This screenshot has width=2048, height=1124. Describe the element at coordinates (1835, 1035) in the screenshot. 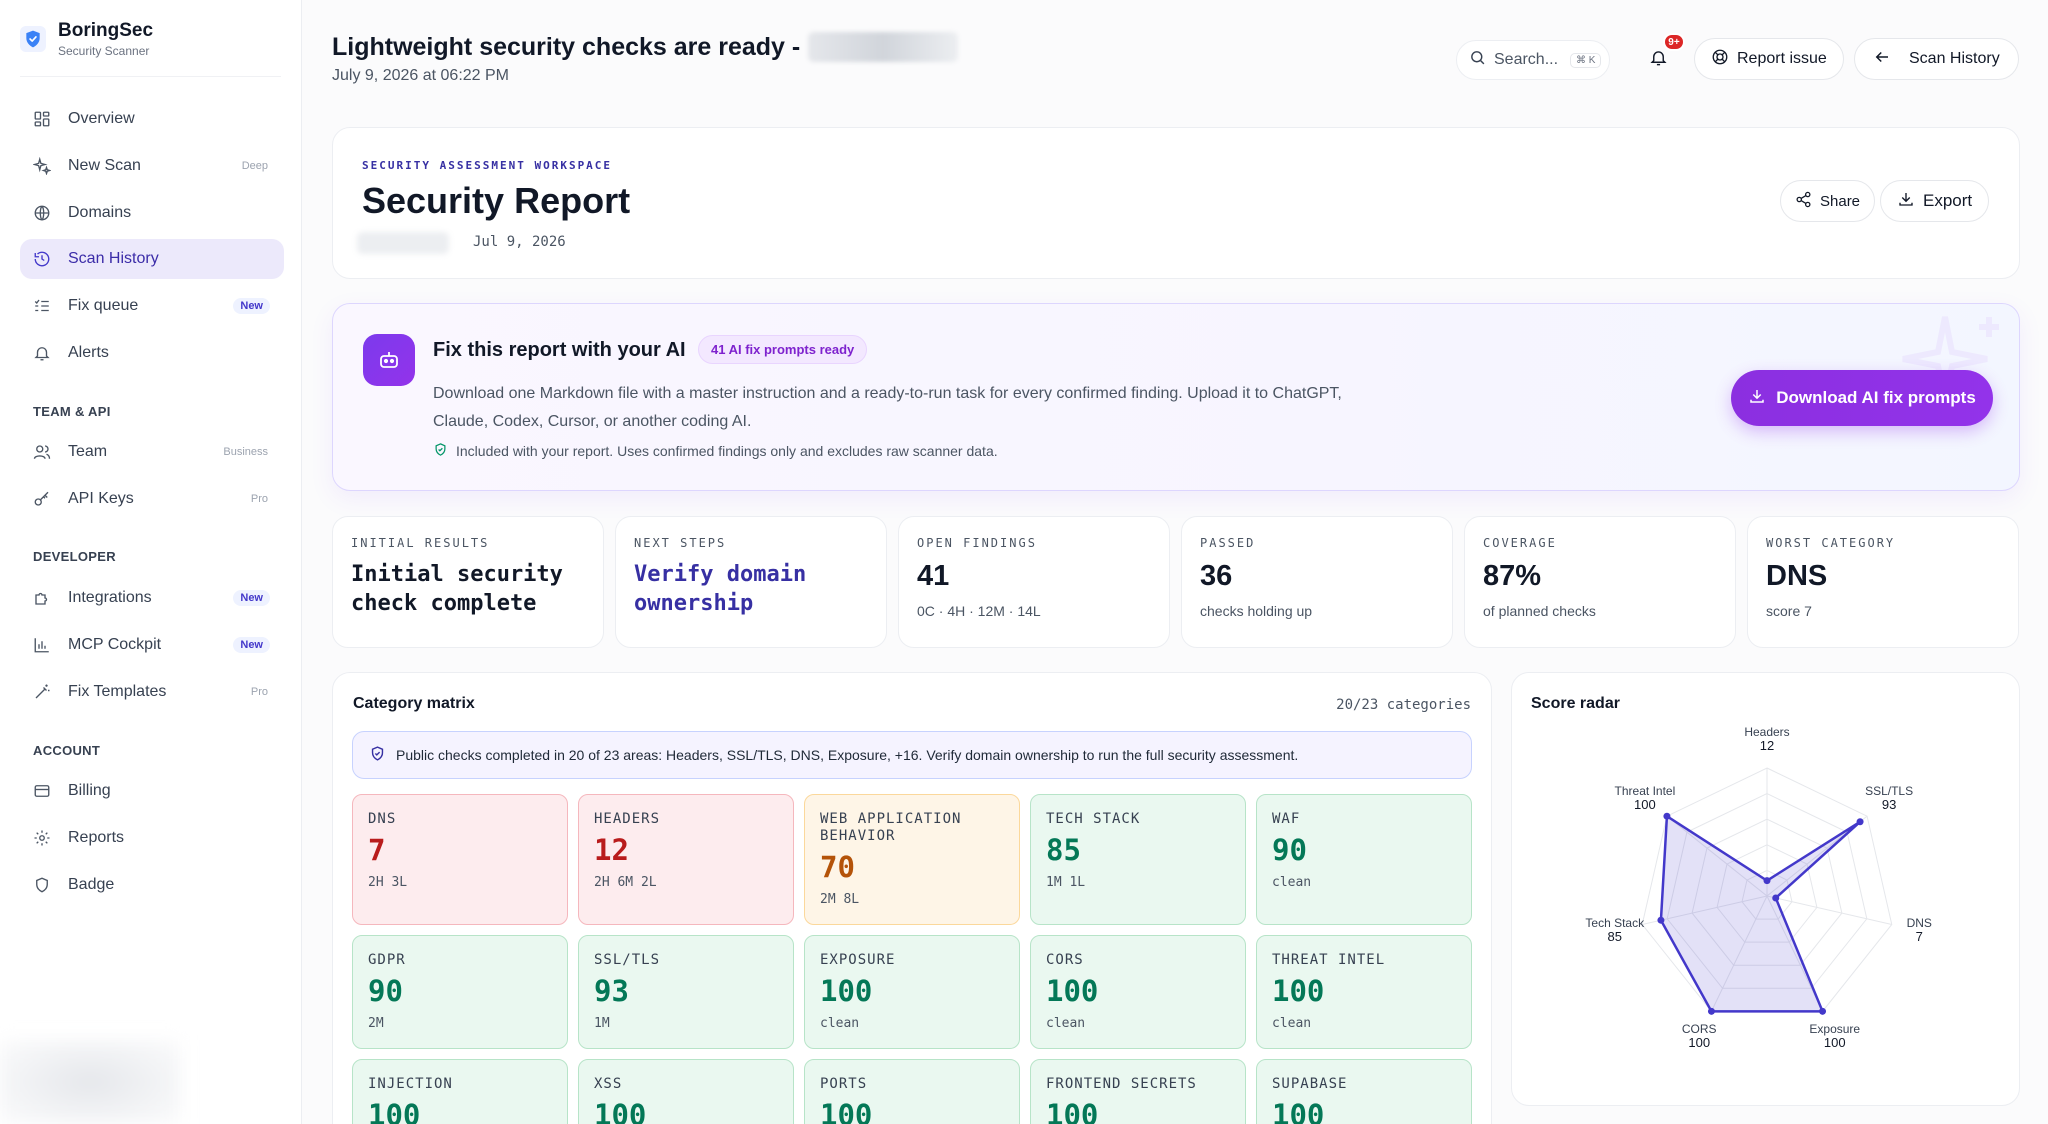

I see `radar-axis-label: Exposure 100` at that location.